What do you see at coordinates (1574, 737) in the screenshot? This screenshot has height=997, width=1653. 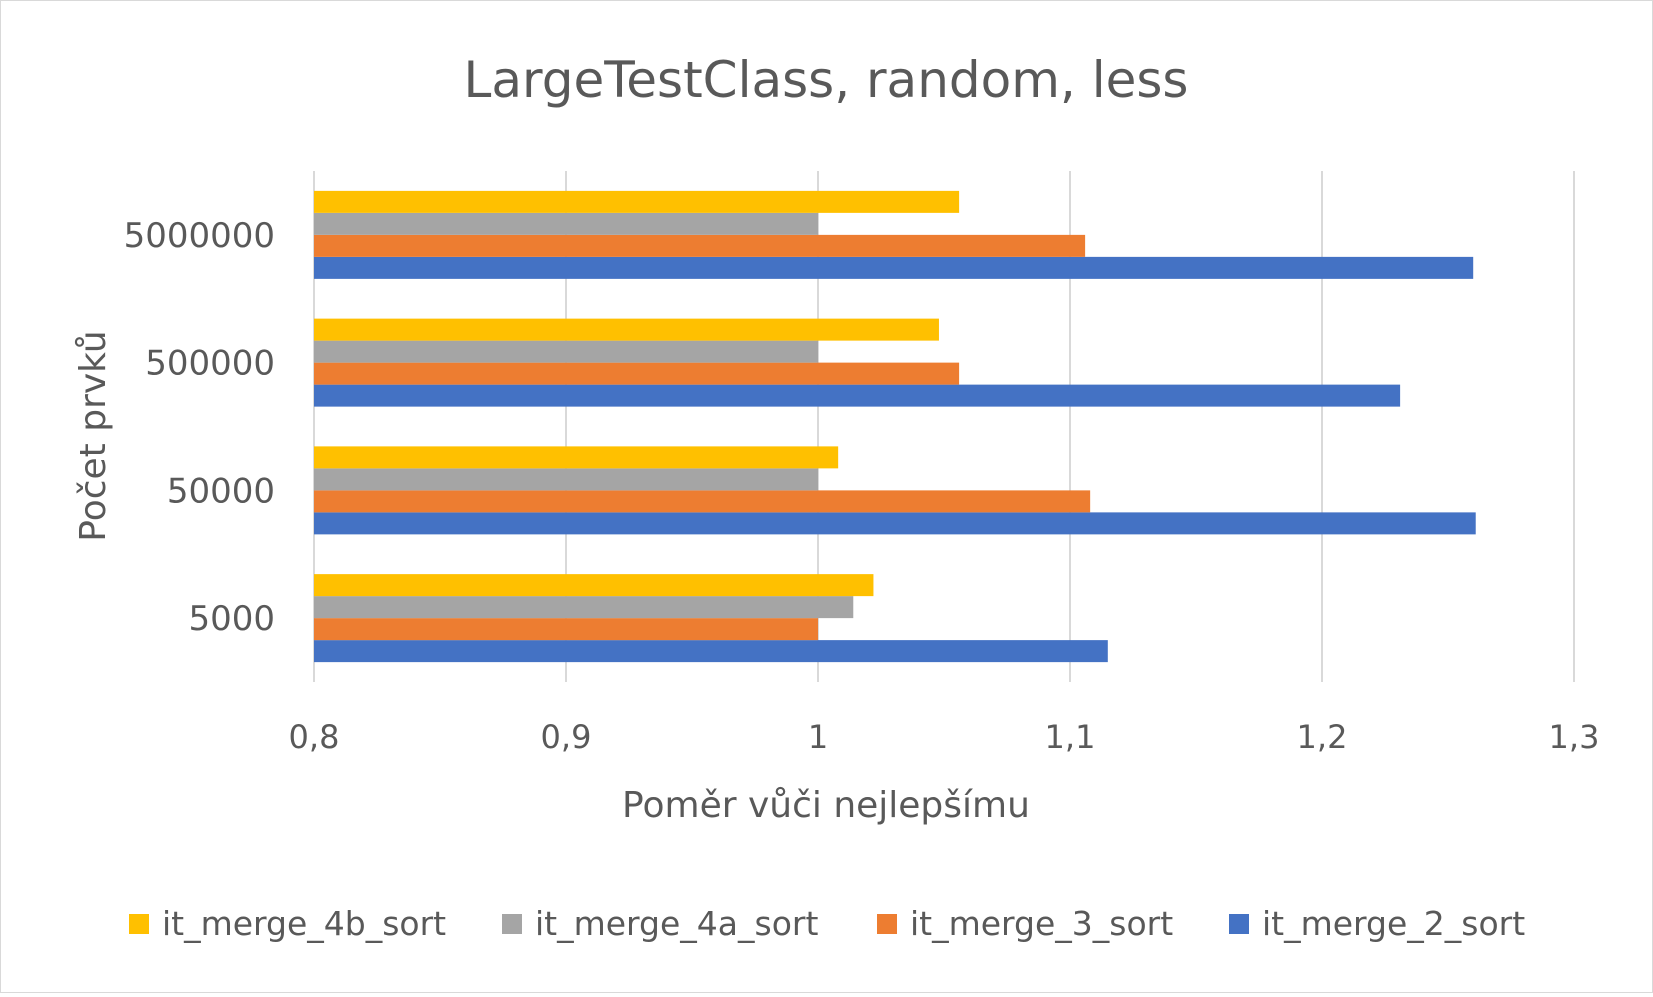 I see `x-tick-label: 1,3` at bounding box center [1574, 737].